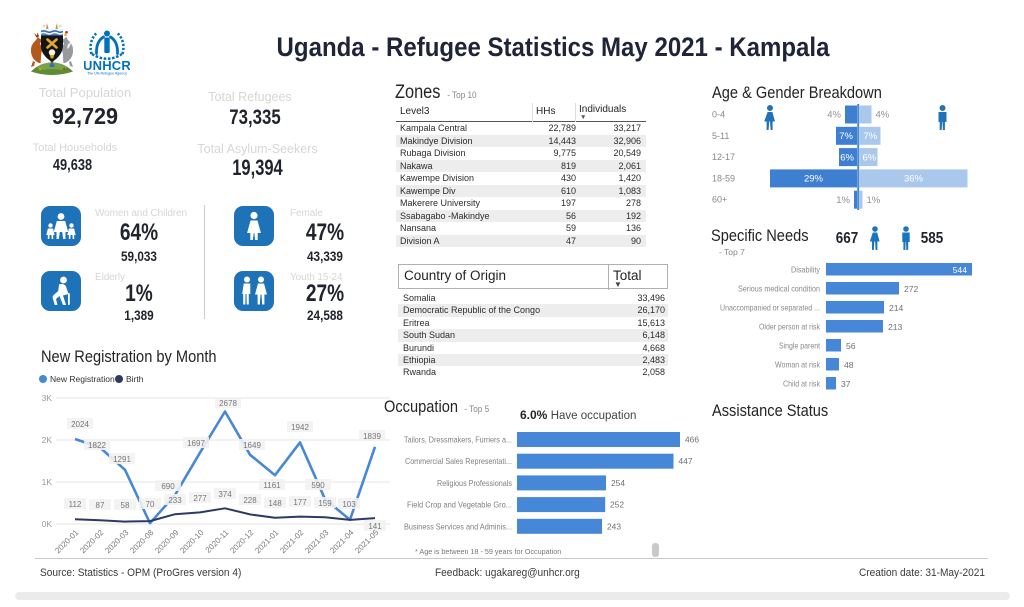 The image size is (1024, 607). Describe the element at coordinates (228, 403) in the screenshot. I see `svg-text: 2678` at that location.